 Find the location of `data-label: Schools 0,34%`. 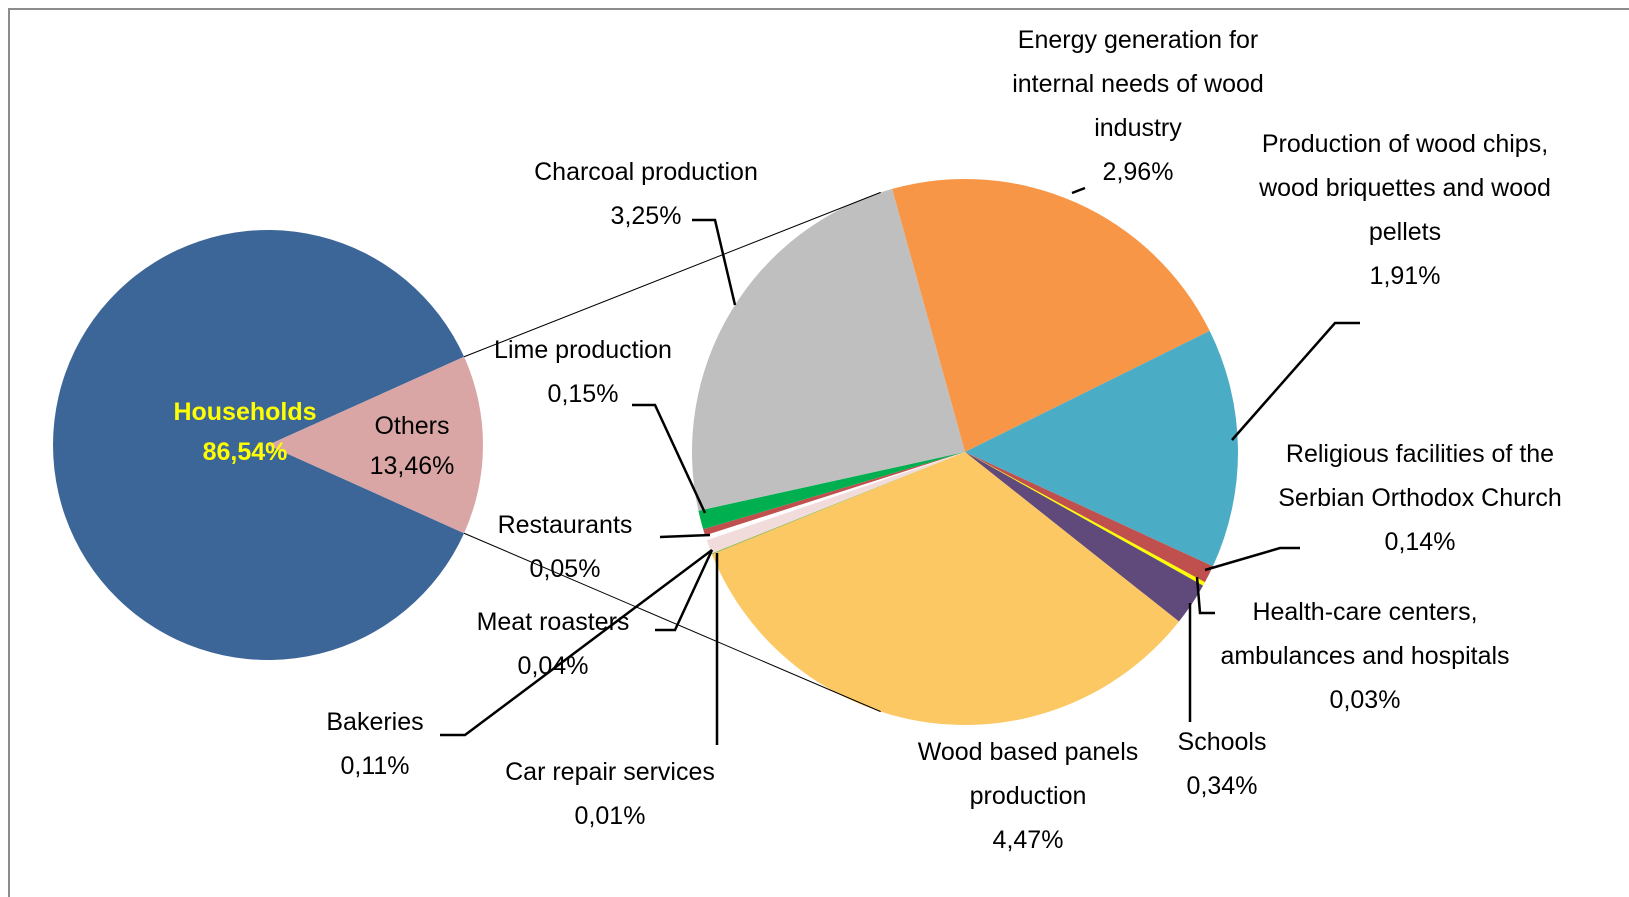

data-label: Schools 0,34% is located at coordinates (1222, 764).